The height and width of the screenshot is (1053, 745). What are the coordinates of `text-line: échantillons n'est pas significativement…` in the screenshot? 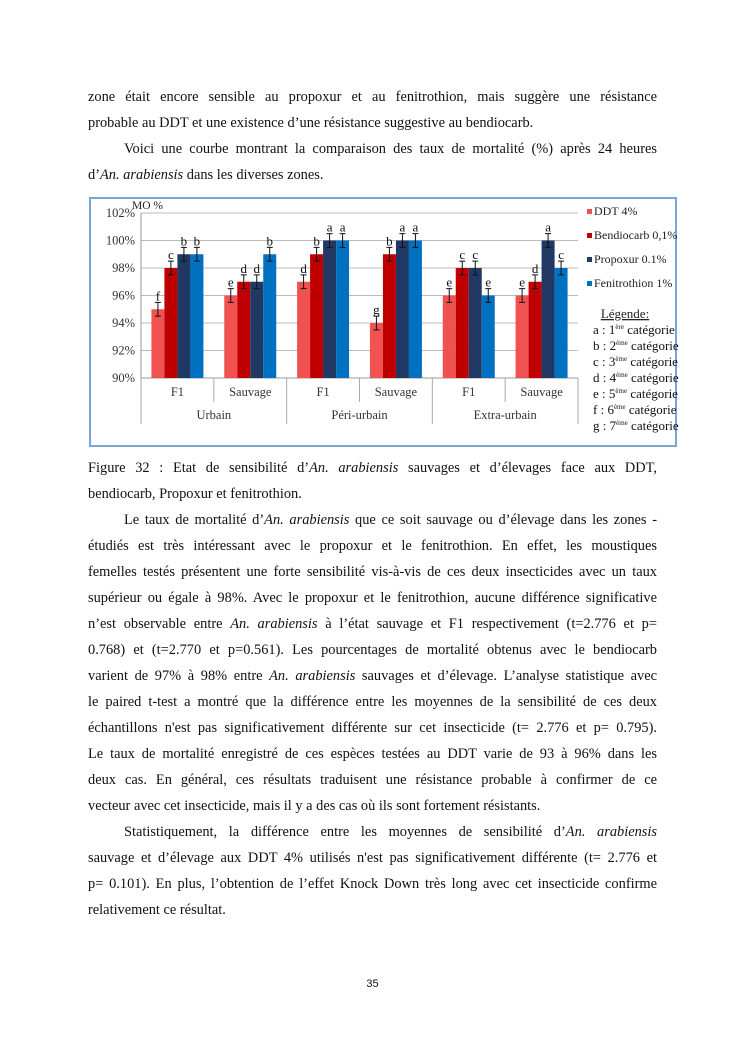 It's located at (372, 728).